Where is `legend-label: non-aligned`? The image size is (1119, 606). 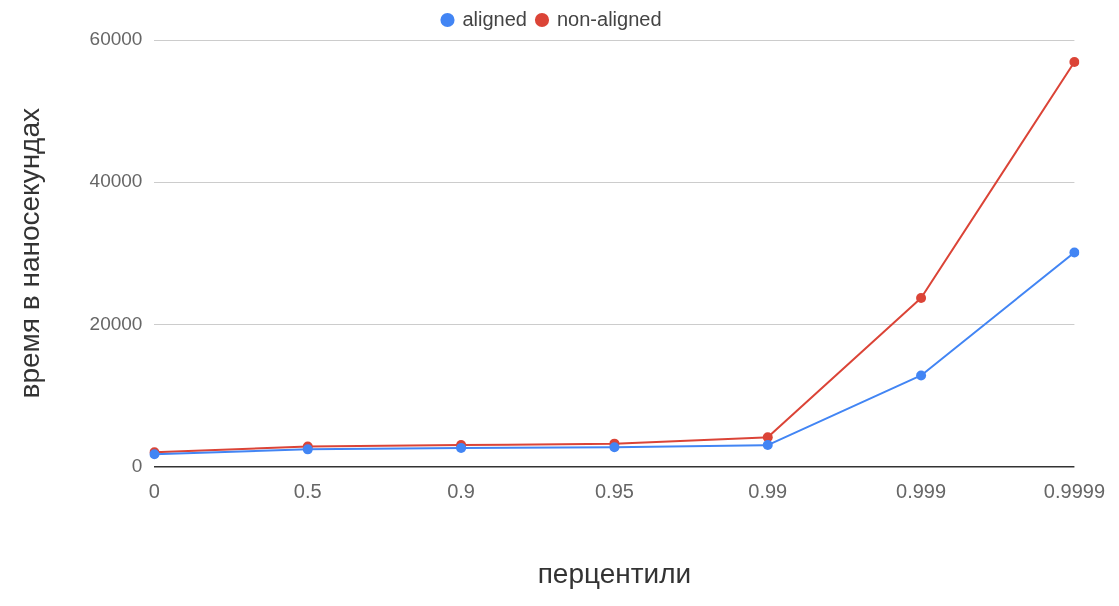 legend-label: non-aligned is located at coordinates (609, 18).